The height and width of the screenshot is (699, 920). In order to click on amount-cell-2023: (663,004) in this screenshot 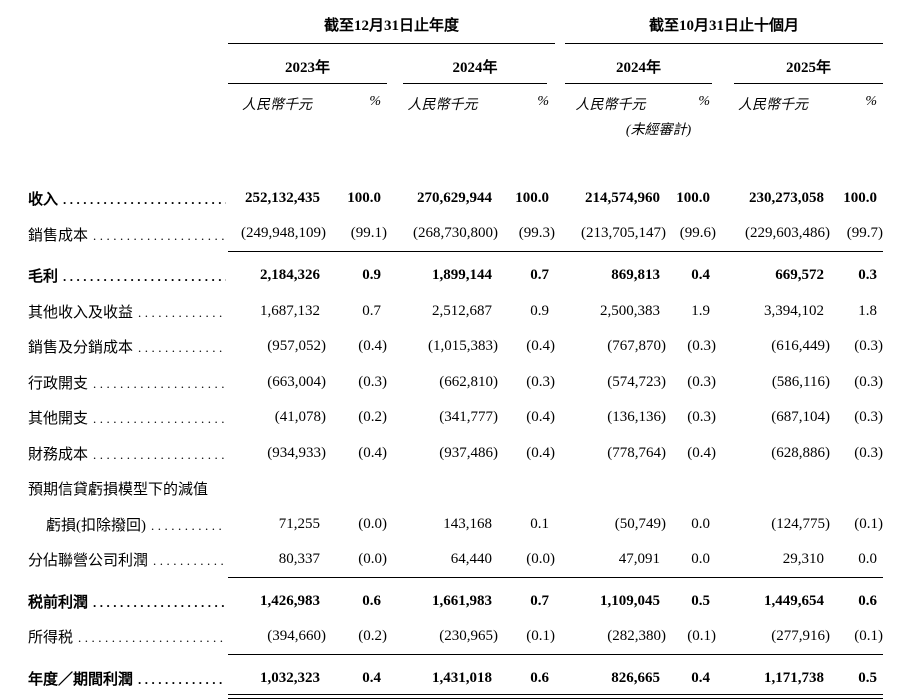, I will do `click(296, 381)`.